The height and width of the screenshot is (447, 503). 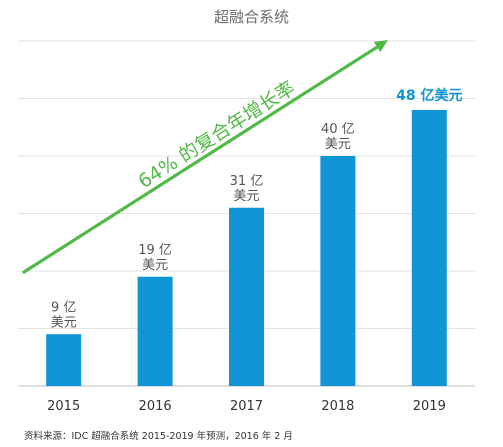 What do you see at coordinates (158, 436) in the screenshot?
I see `source-note: 资料来源：IDC 超融合系统 2015-2019 年预测，2016 年 2 月` at bounding box center [158, 436].